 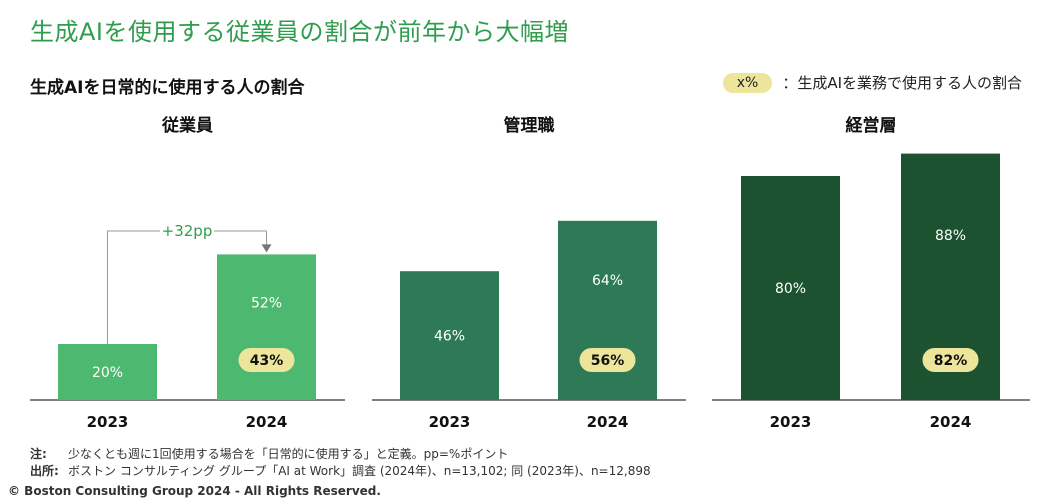 What do you see at coordinates (529, 125) in the screenshot?
I see `panel-title: 管理職` at bounding box center [529, 125].